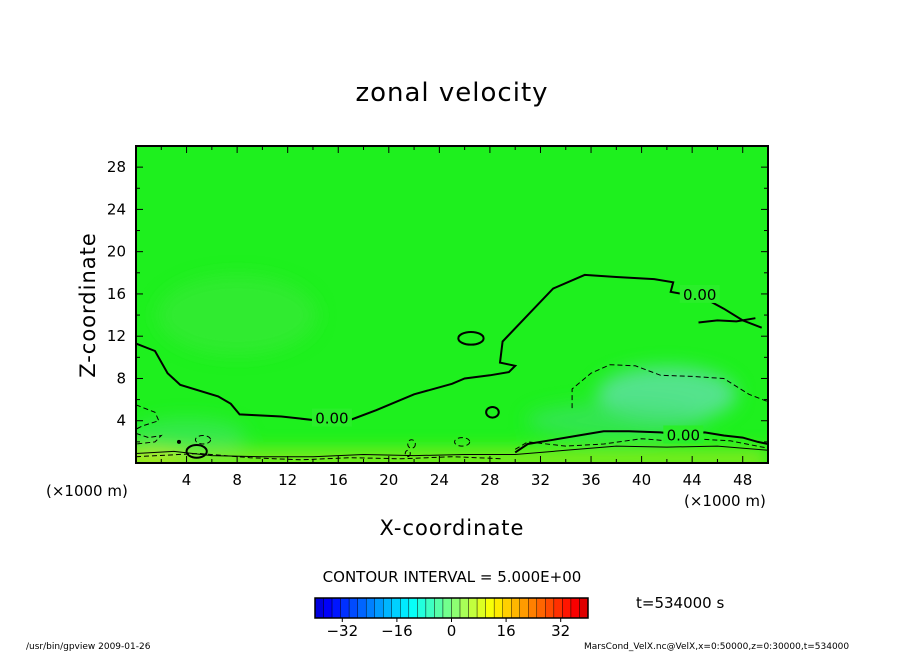 The image size is (904, 654). I want to click on y-tick-label: 12, so click(116, 336).